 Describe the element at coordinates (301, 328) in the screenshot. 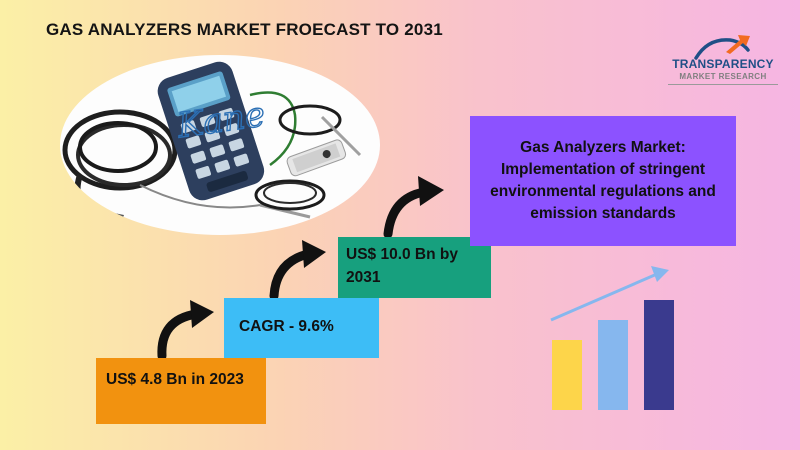

I see `step-cagr: CAGR - 9.6%` at that location.